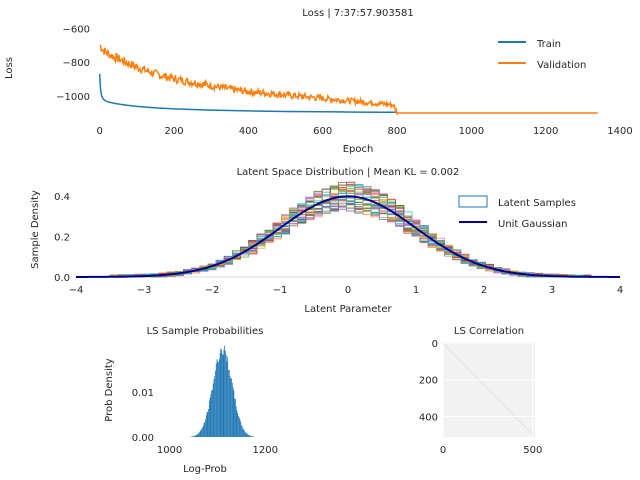 Image resolution: width=640 pixels, height=480 pixels. Describe the element at coordinates (173, 131) in the screenshot. I see `loss-xtick-label: 200` at that location.